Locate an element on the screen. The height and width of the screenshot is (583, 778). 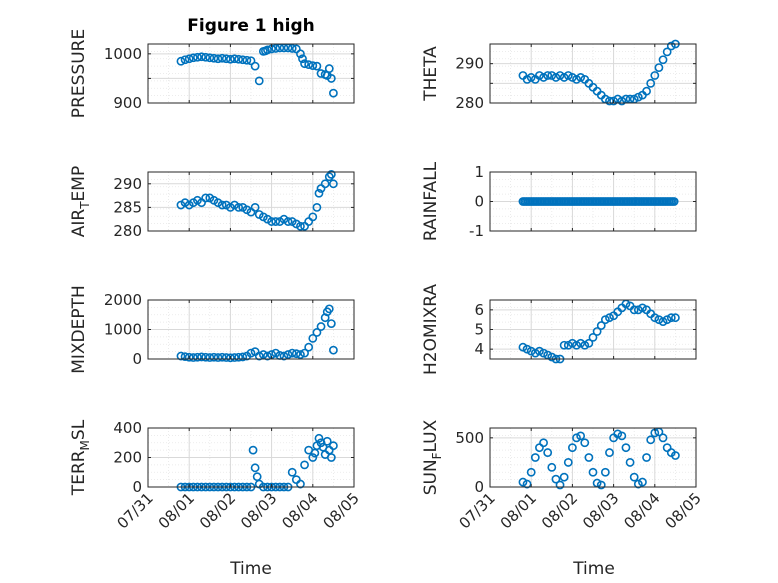
y-tick-label: 1000 is located at coordinates (123, 330).